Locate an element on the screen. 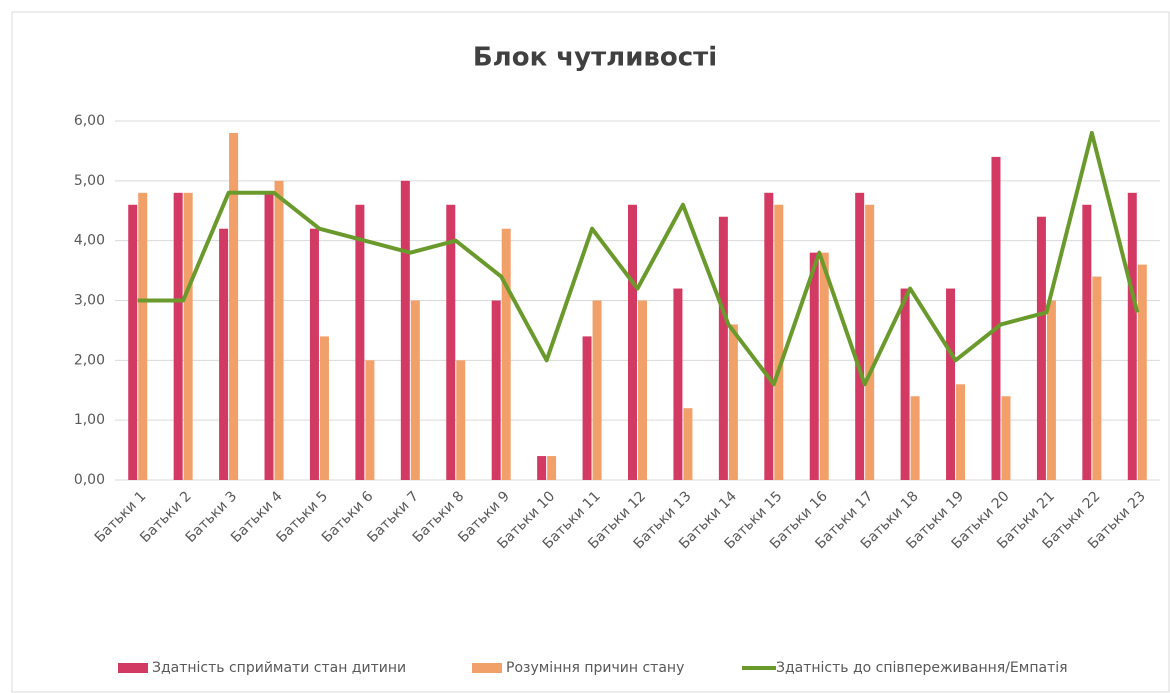 Image resolution: width=1170 pixels, height=693 pixels. y-tick-label: 5,00 is located at coordinates (89, 181).